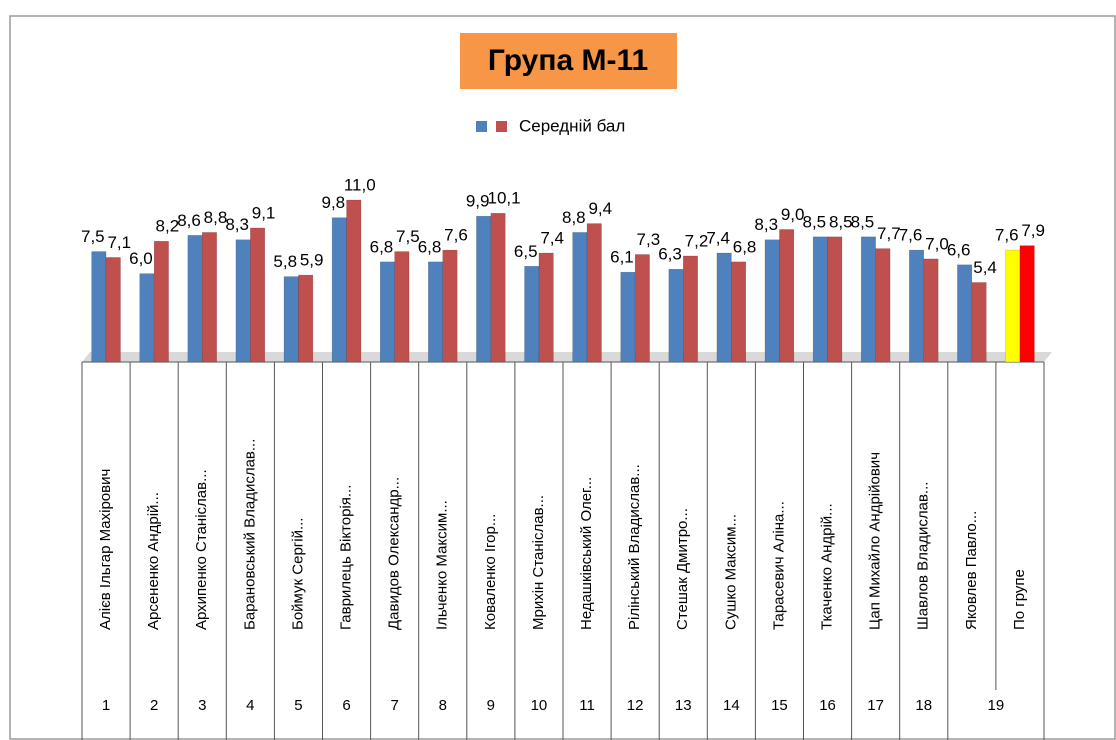 This screenshot has width=1116, height=740. I want to click on row-number: 17, so click(875, 705).